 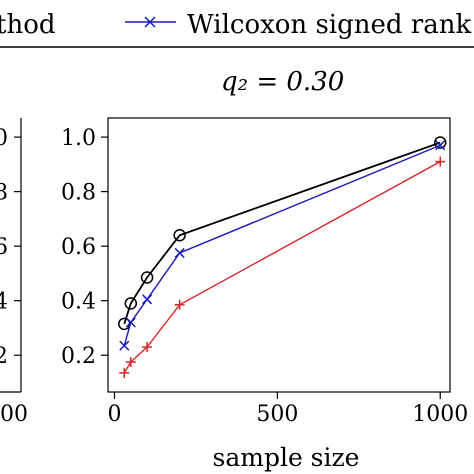 I want to click on left-panel-y-tick-label: 0.6, so click(x=4, y=247).